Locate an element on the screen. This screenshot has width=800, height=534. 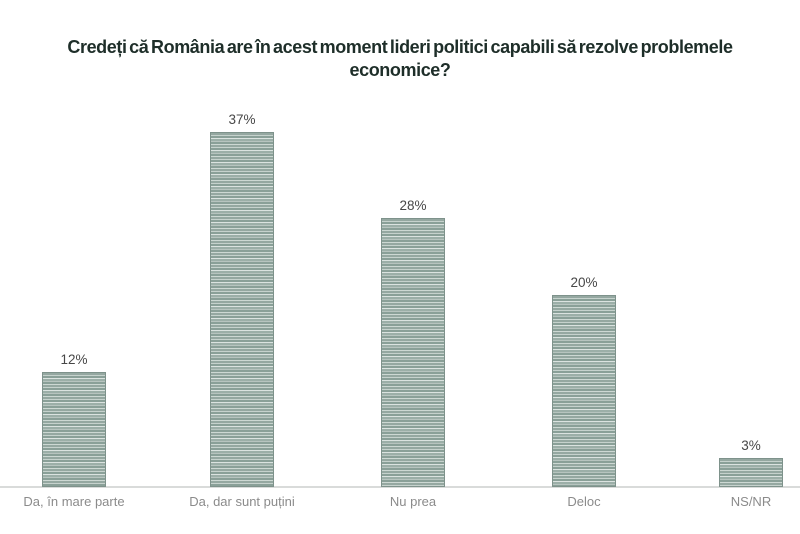
bar-group-nu-prea: 28% is located at coordinates (413, 342).